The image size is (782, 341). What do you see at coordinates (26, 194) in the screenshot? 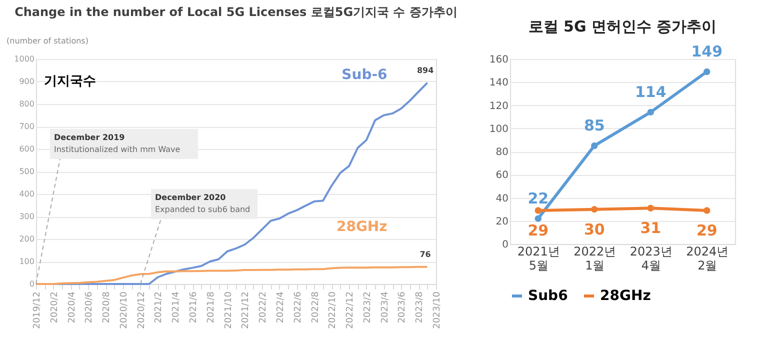
I see `y-tick-label: 400` at bounding box center [26, 194].